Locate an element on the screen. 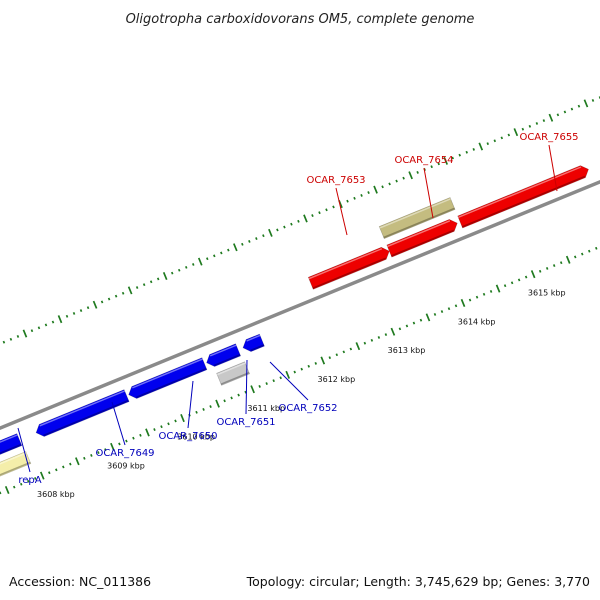  kbp-label: 3613 kbp is located at coordinates (407, 350).